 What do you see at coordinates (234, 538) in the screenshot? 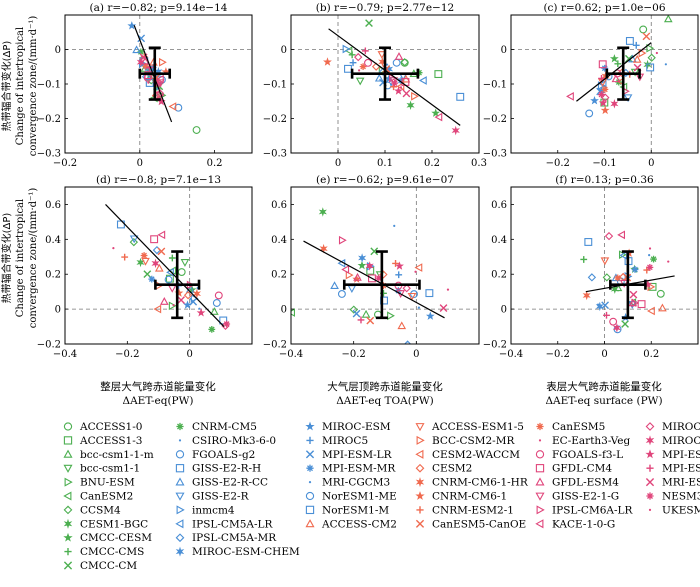
I see `legend-label: IPSL-CM5A-MR` at bounding box center [234, 538].